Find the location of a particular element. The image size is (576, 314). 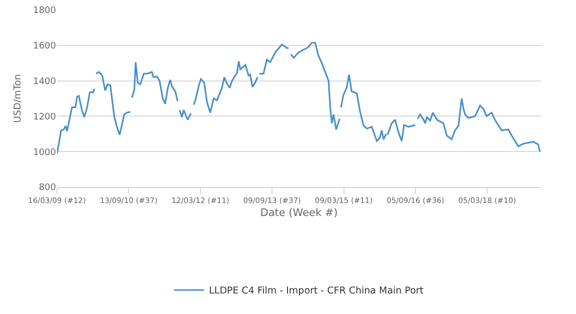

y-tick-label: 1600 is located at coordinates (44, 47).